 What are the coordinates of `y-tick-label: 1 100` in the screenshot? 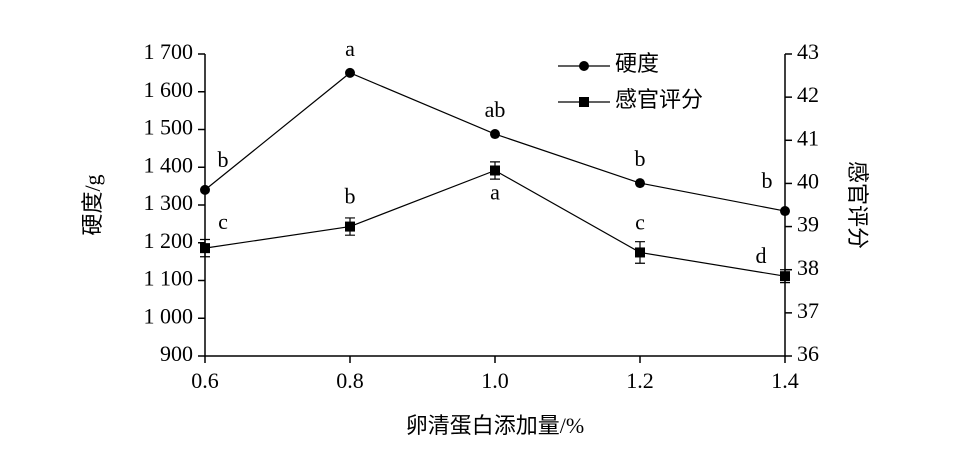 It's located at (169, 278).